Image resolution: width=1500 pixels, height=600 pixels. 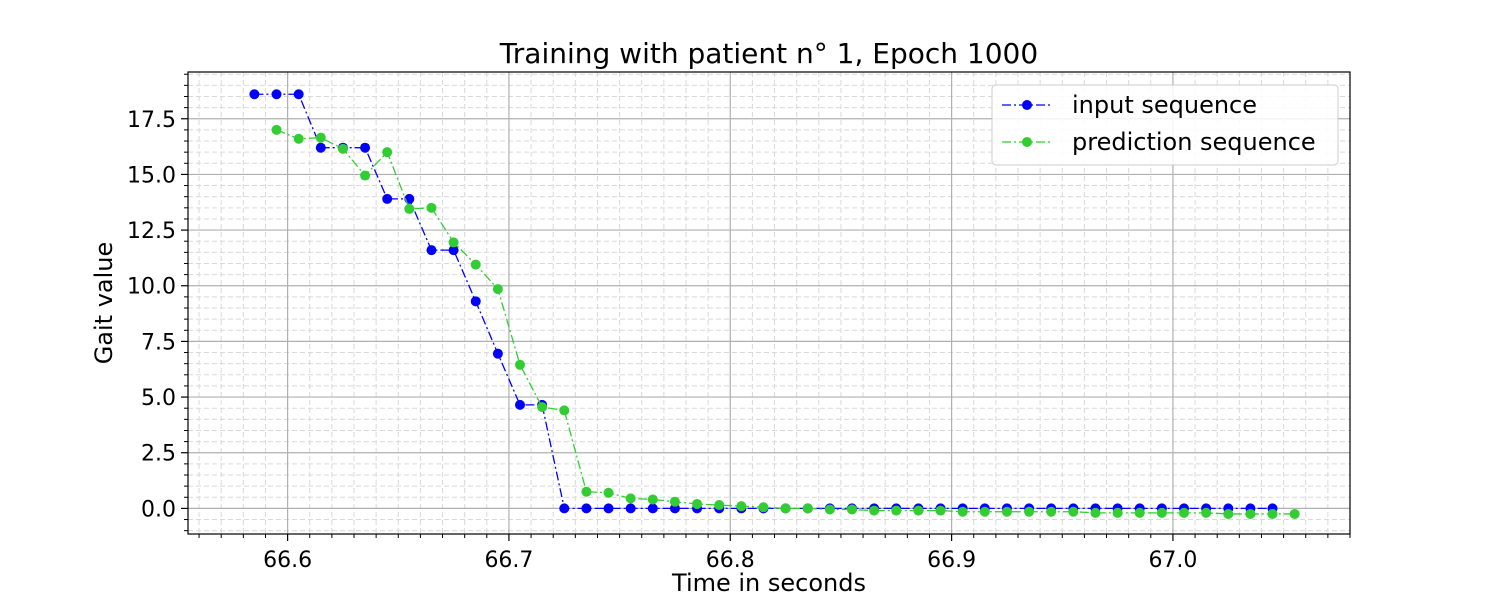 I want to click on legend: input sequence prediction sequence, so click(x=1165, y=125).